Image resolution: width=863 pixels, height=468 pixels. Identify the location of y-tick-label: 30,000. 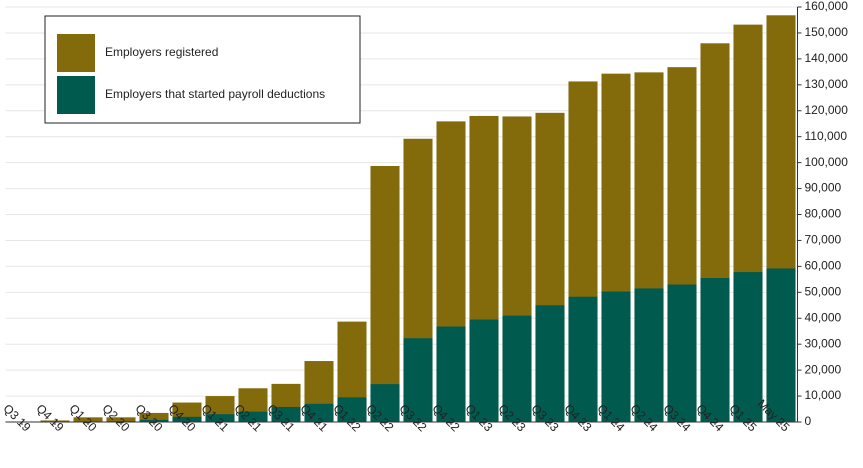
(823, 343).